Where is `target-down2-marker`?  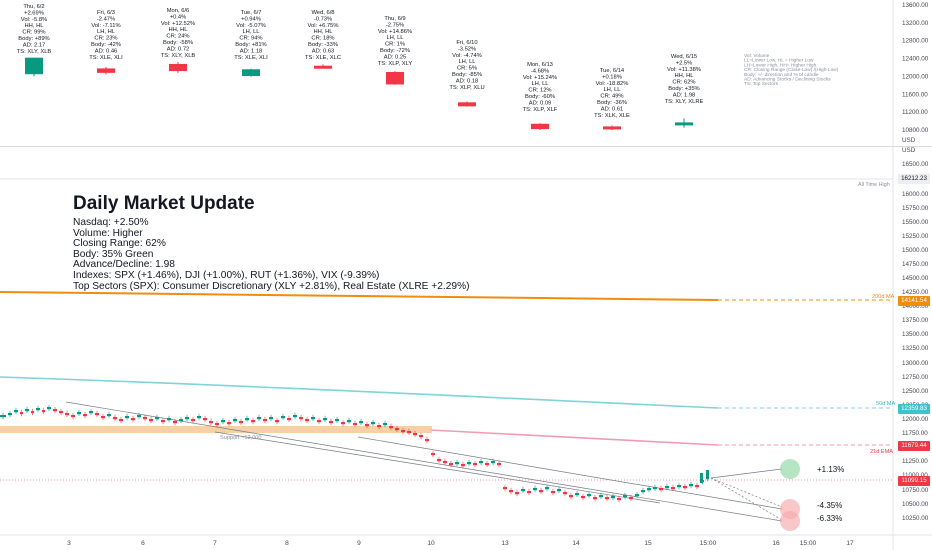
target-down2-marker is located at coordinates (790, 521).